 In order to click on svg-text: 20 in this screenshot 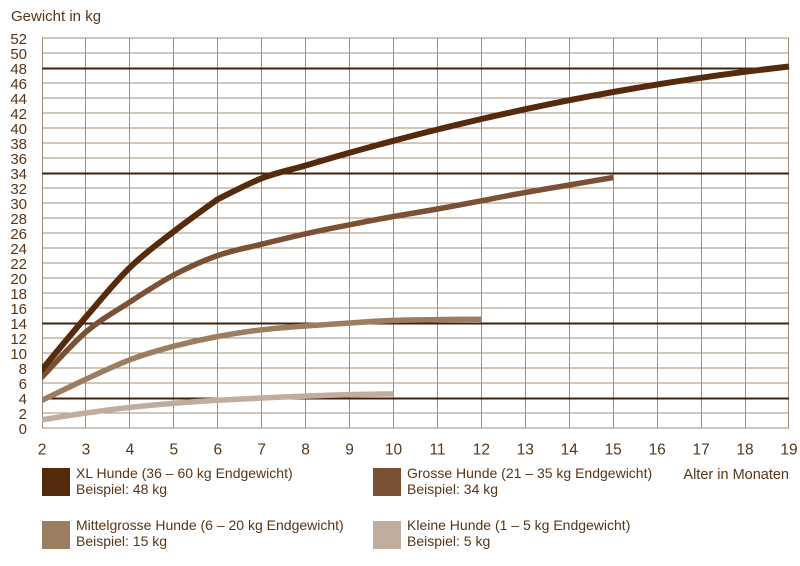, I will do `click(18, 279)`.